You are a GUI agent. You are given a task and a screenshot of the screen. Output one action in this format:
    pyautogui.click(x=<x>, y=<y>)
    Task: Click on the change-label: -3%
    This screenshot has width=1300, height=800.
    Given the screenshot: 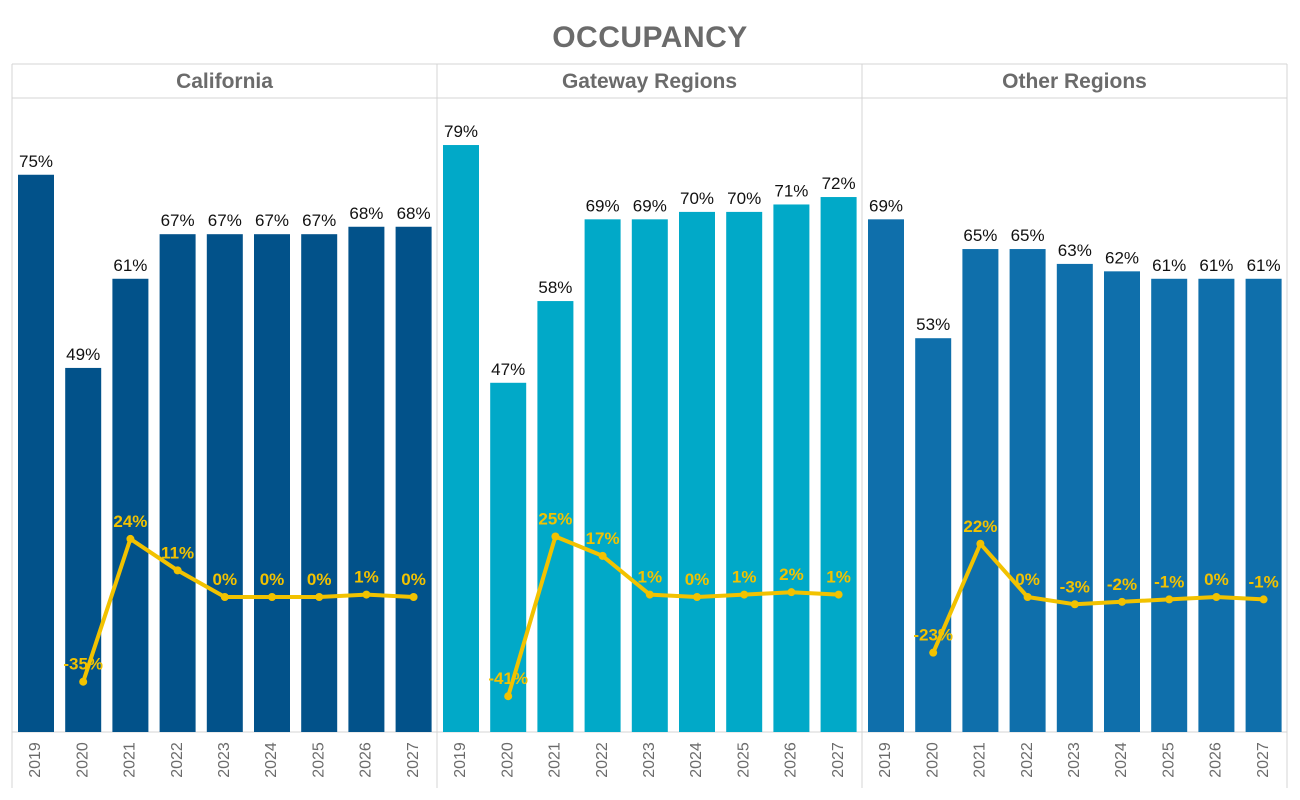 What is the action you would take?
    pyautogui.click(x=1075, y=586)
    